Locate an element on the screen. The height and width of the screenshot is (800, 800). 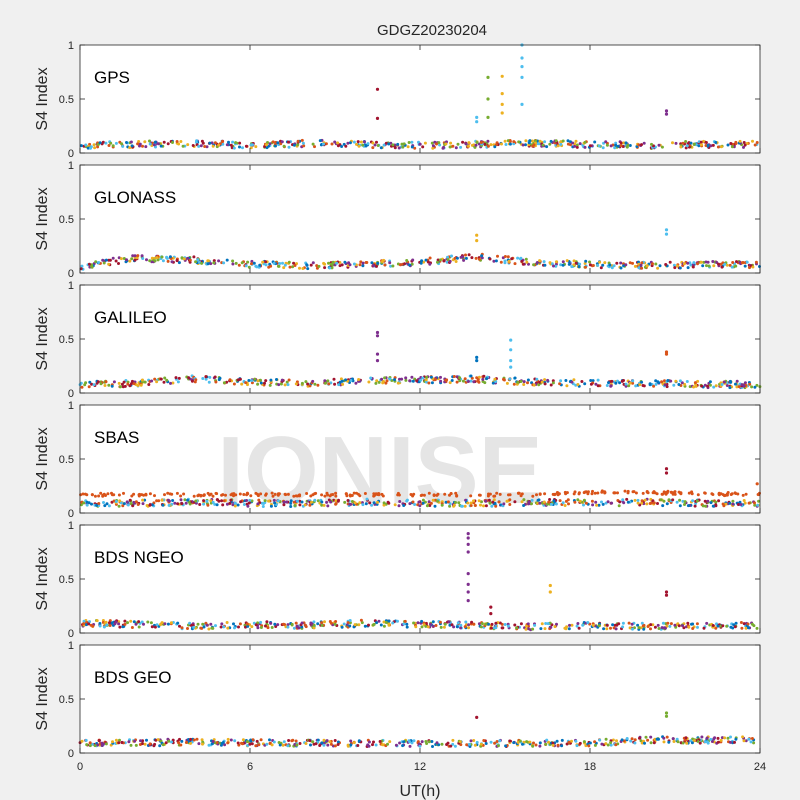
y-tick-label: 0 is located at coordinates (71, 154).